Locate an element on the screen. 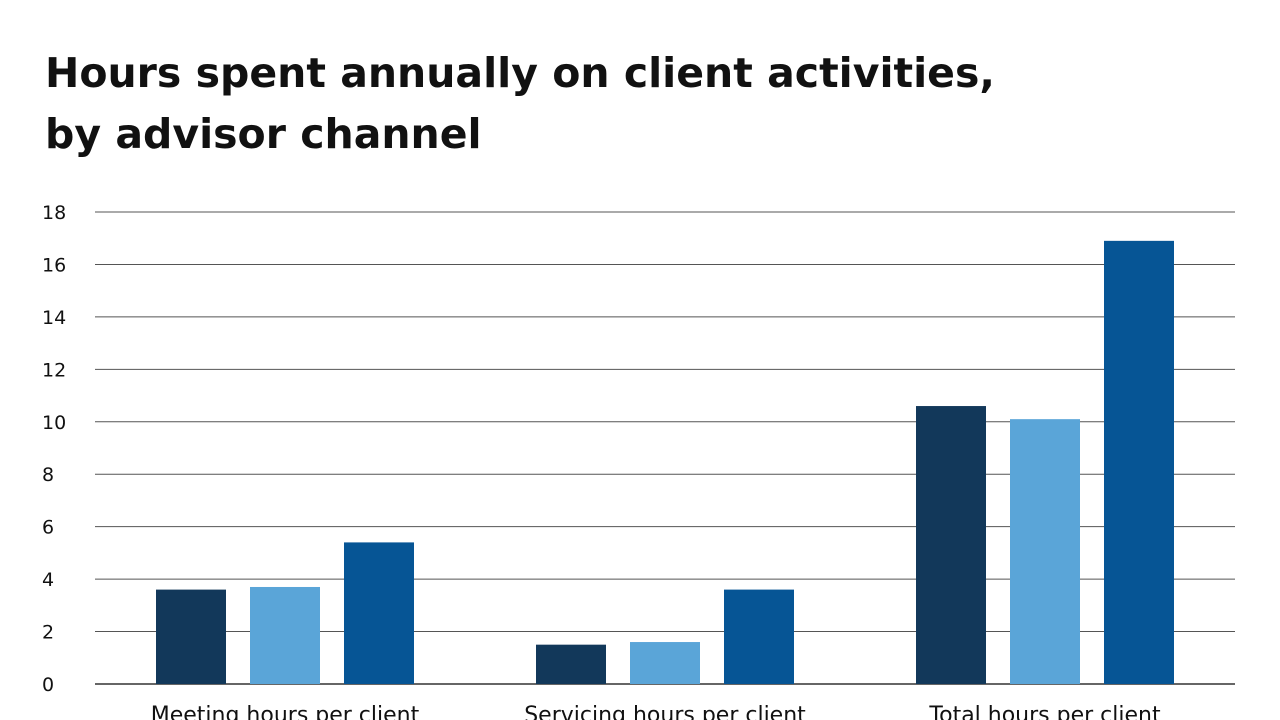 This screenshot has width=1280, height=720. x-tick-label: Total hours per client is located at coordinates (1044, 711).